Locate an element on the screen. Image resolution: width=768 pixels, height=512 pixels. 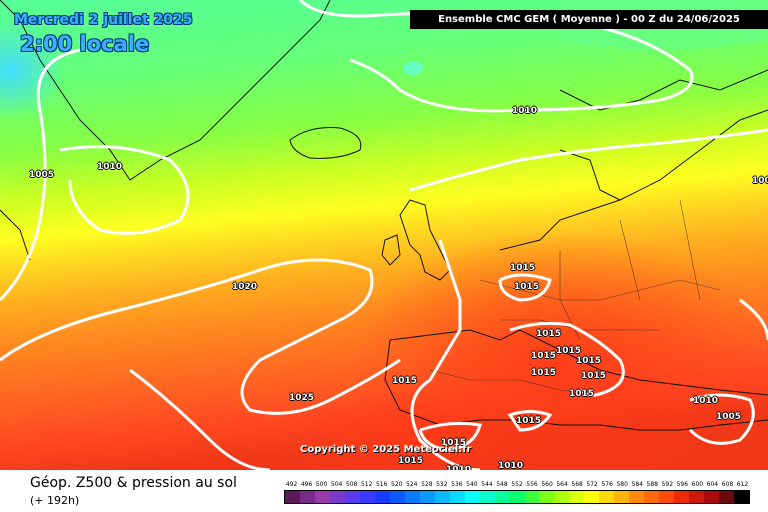
scale-label: 608 is located at coordinates (727, 484).